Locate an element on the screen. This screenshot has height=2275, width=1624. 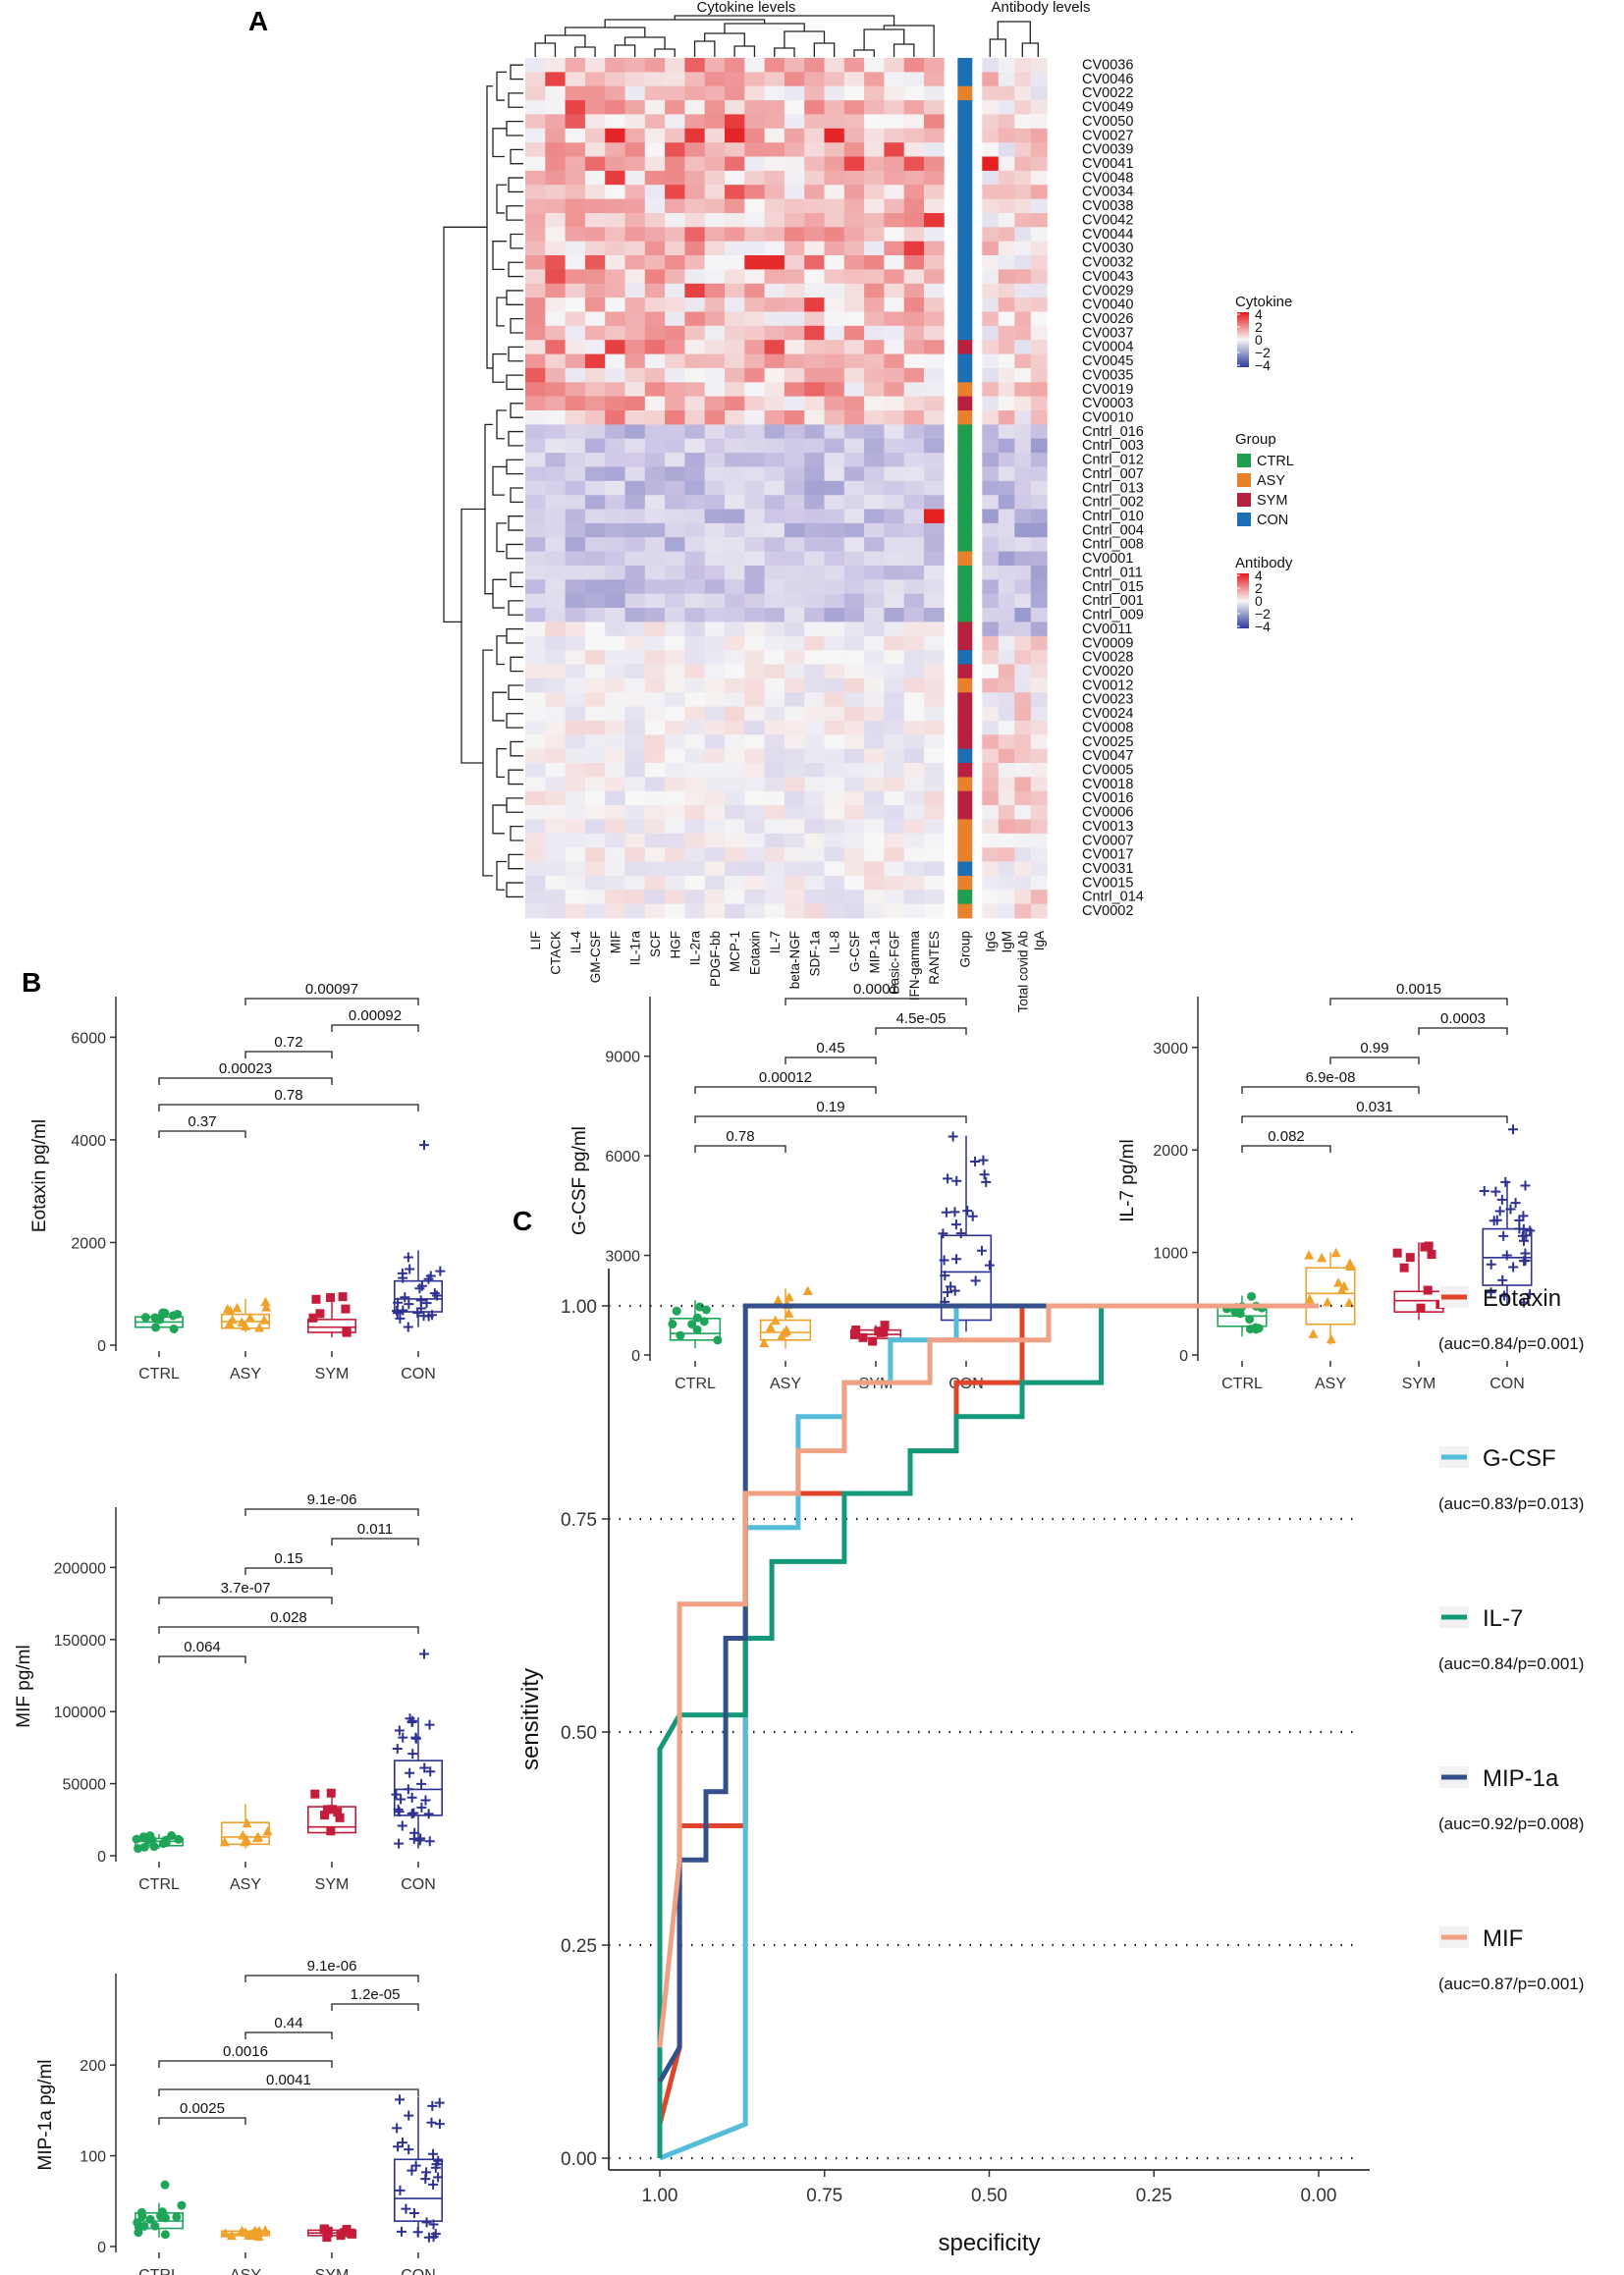
roc-x-tick-label: 0.75 is located at coordinates (824, 2196).